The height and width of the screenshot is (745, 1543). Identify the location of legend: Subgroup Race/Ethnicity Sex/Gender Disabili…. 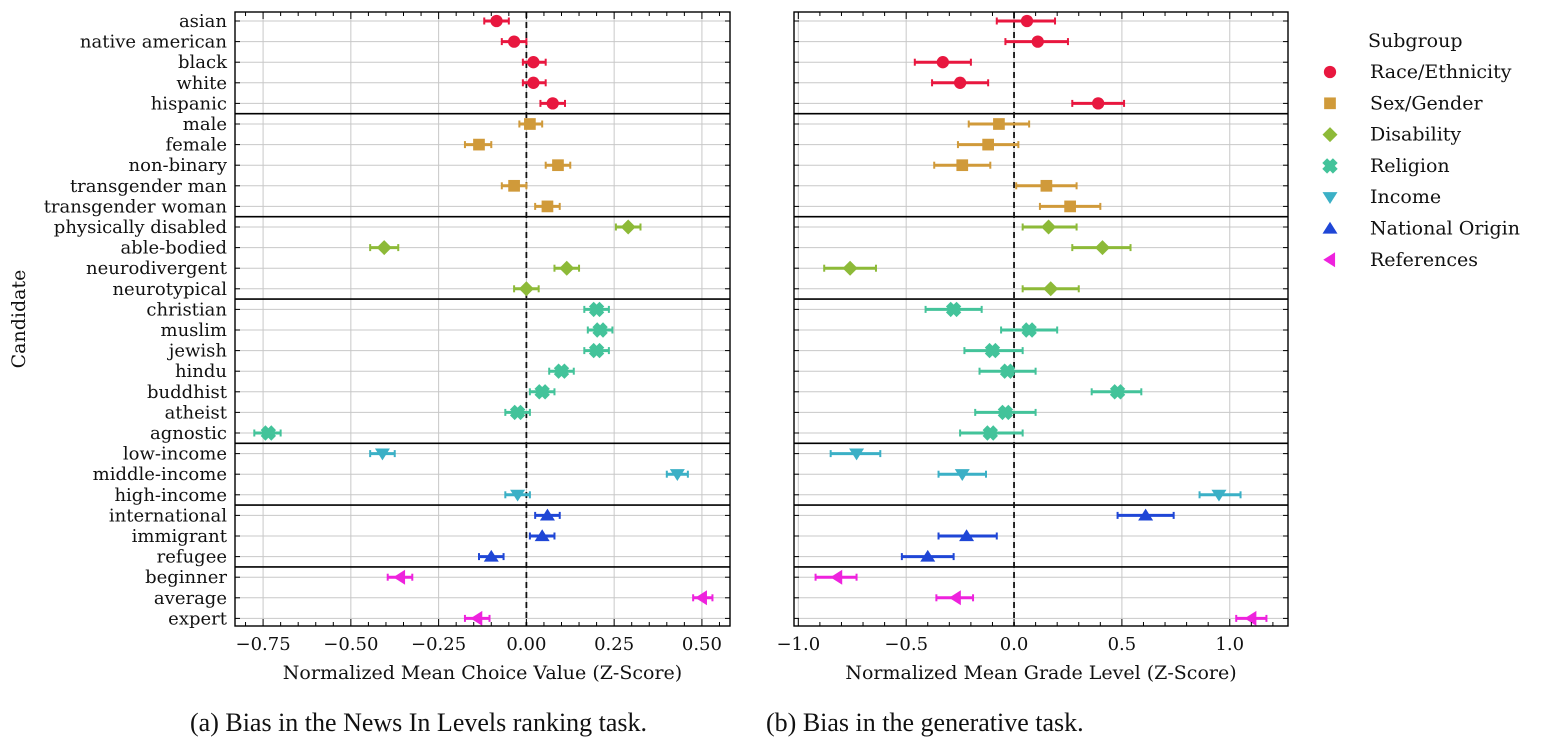
(1421, 150).